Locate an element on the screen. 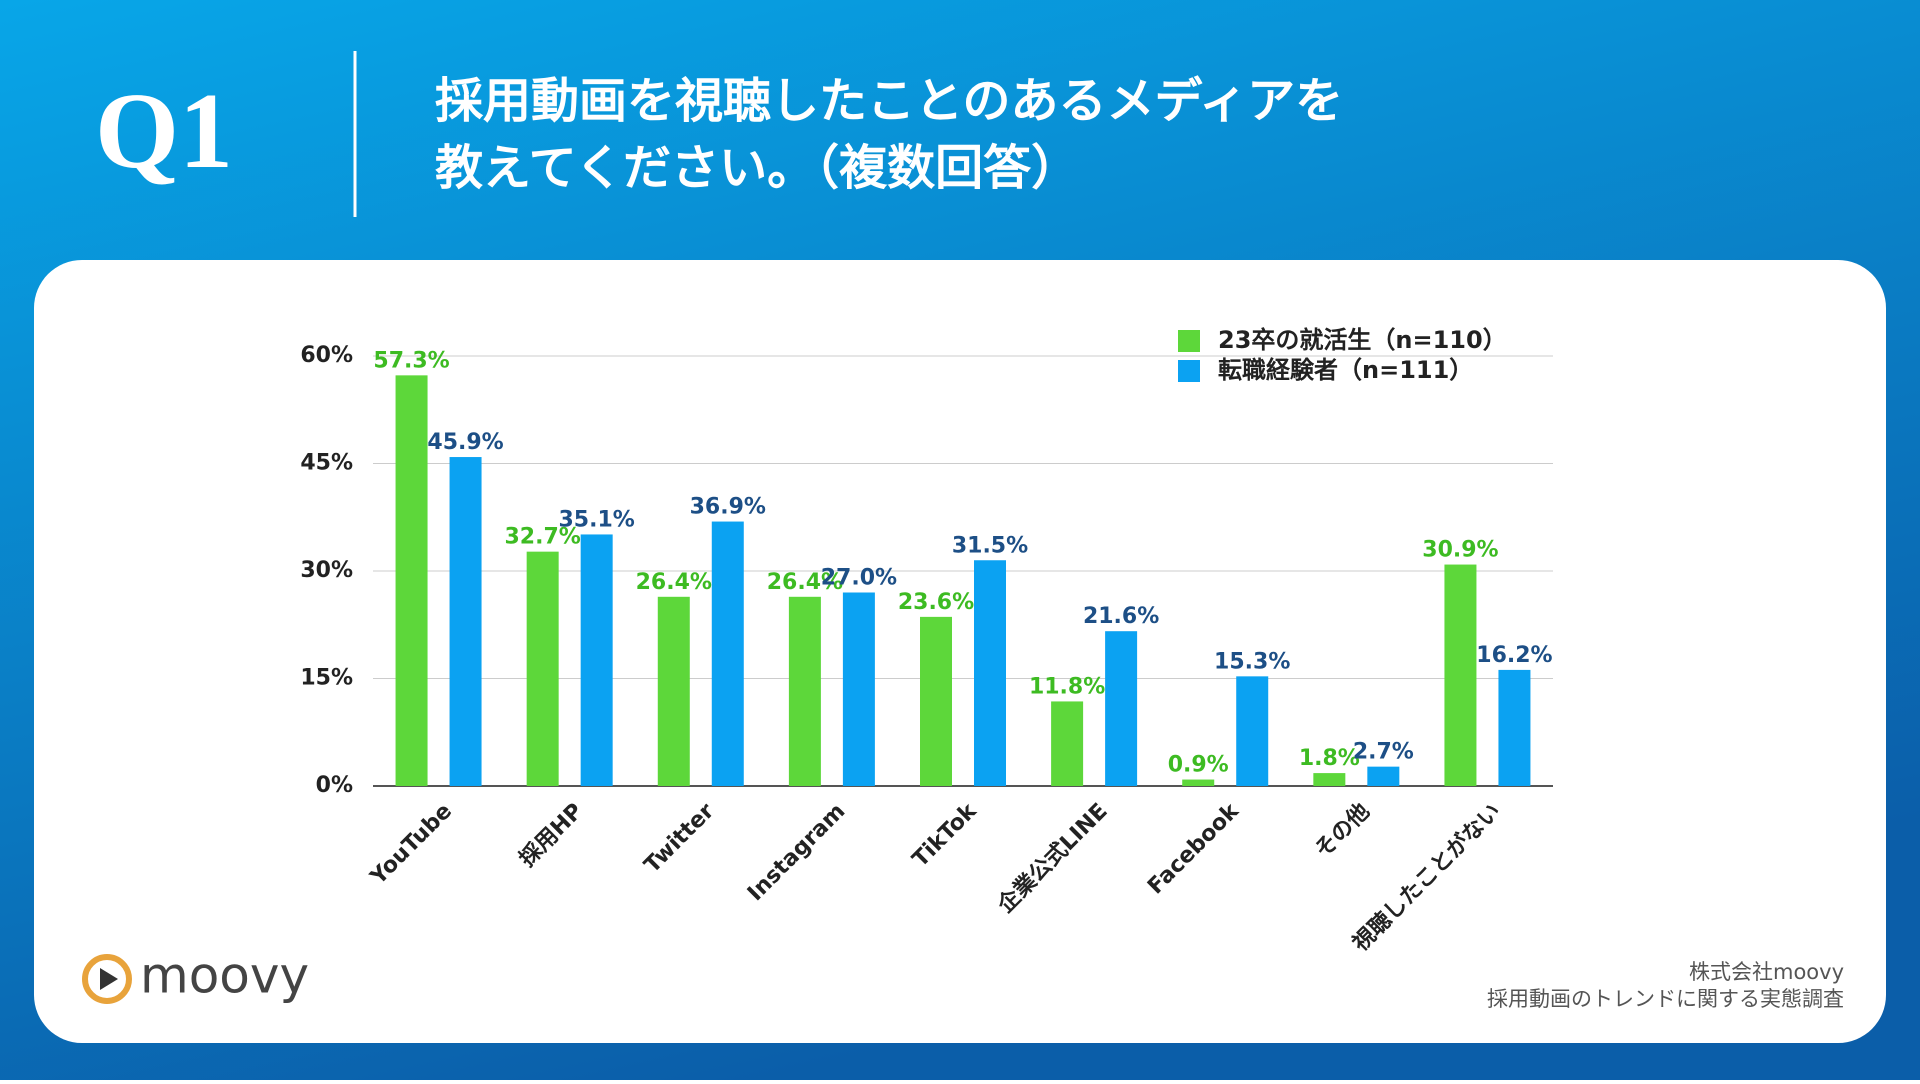  value-label: 15.3% is located at coordinates (1252, 661).